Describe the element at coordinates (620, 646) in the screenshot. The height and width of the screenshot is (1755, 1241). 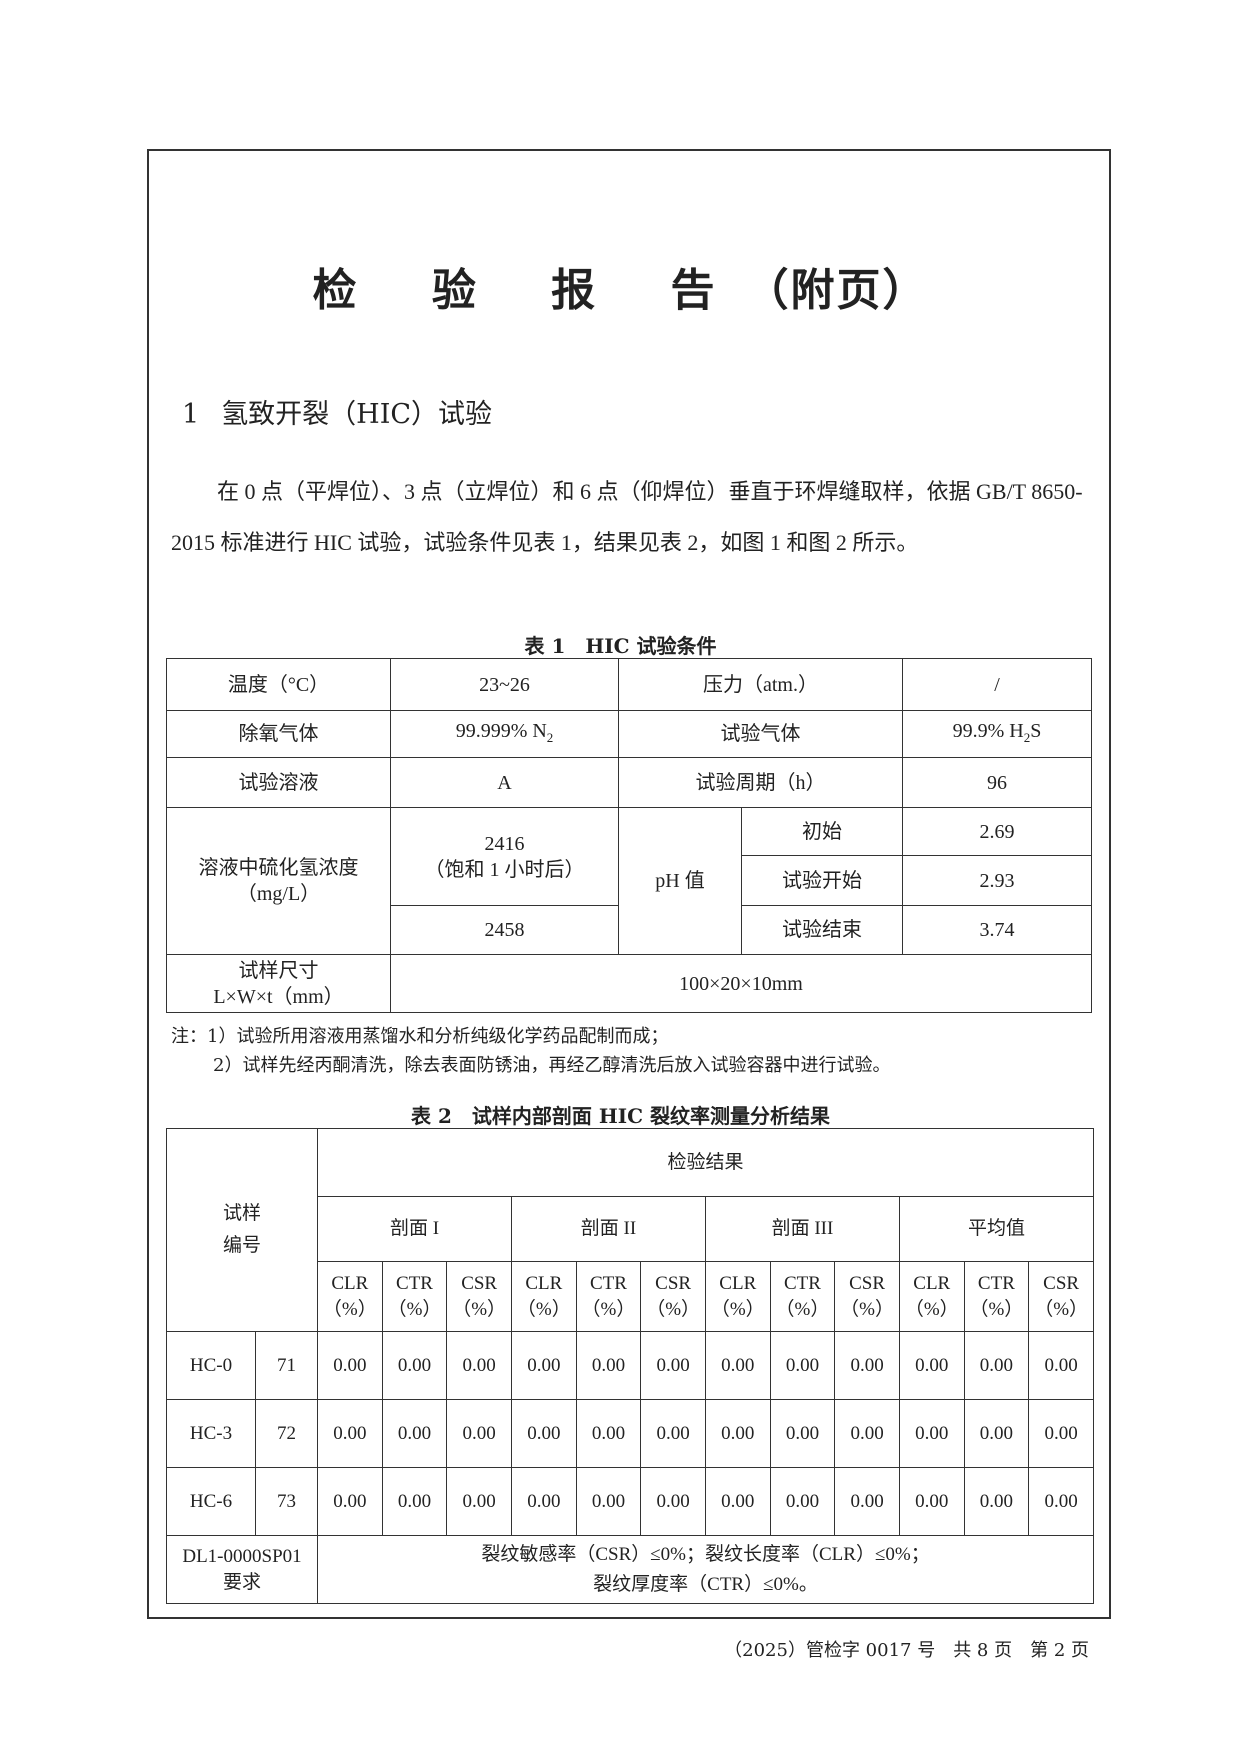
I see `table1-caption: 表 1 HIC 试验条件` at that location.